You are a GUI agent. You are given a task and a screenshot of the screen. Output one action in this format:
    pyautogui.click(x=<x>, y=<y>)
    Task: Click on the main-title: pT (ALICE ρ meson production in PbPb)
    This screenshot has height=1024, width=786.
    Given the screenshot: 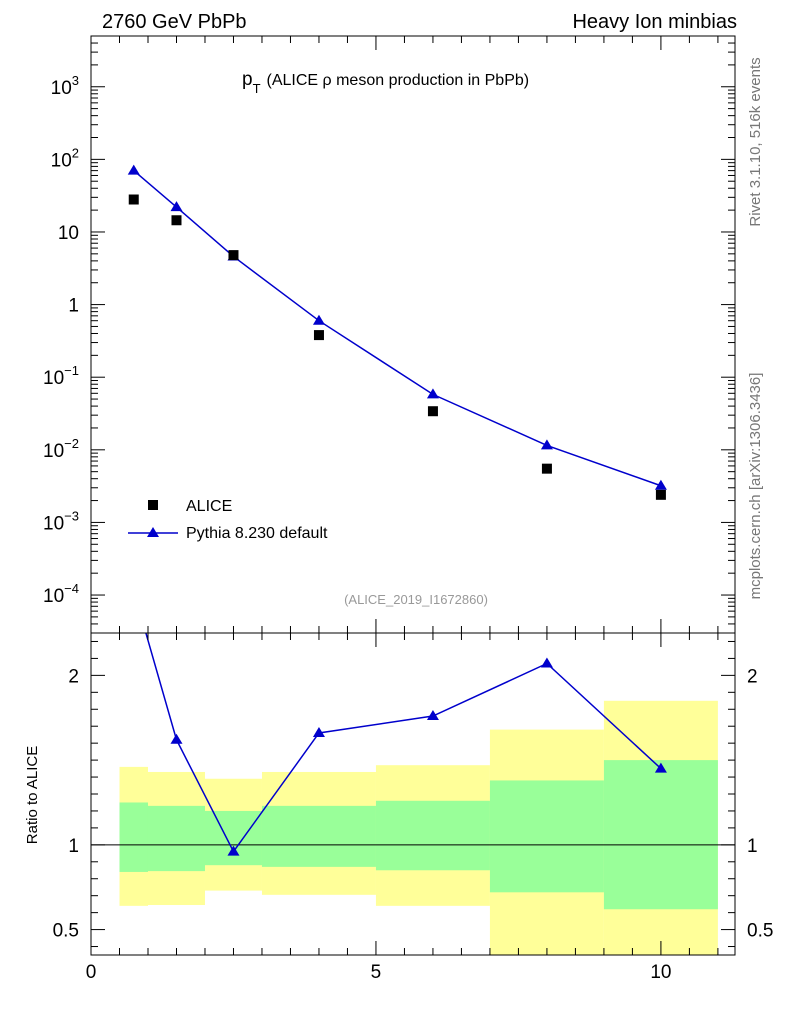 What is the action you would take?
    pyautogui.click(x=385, y=82)
    